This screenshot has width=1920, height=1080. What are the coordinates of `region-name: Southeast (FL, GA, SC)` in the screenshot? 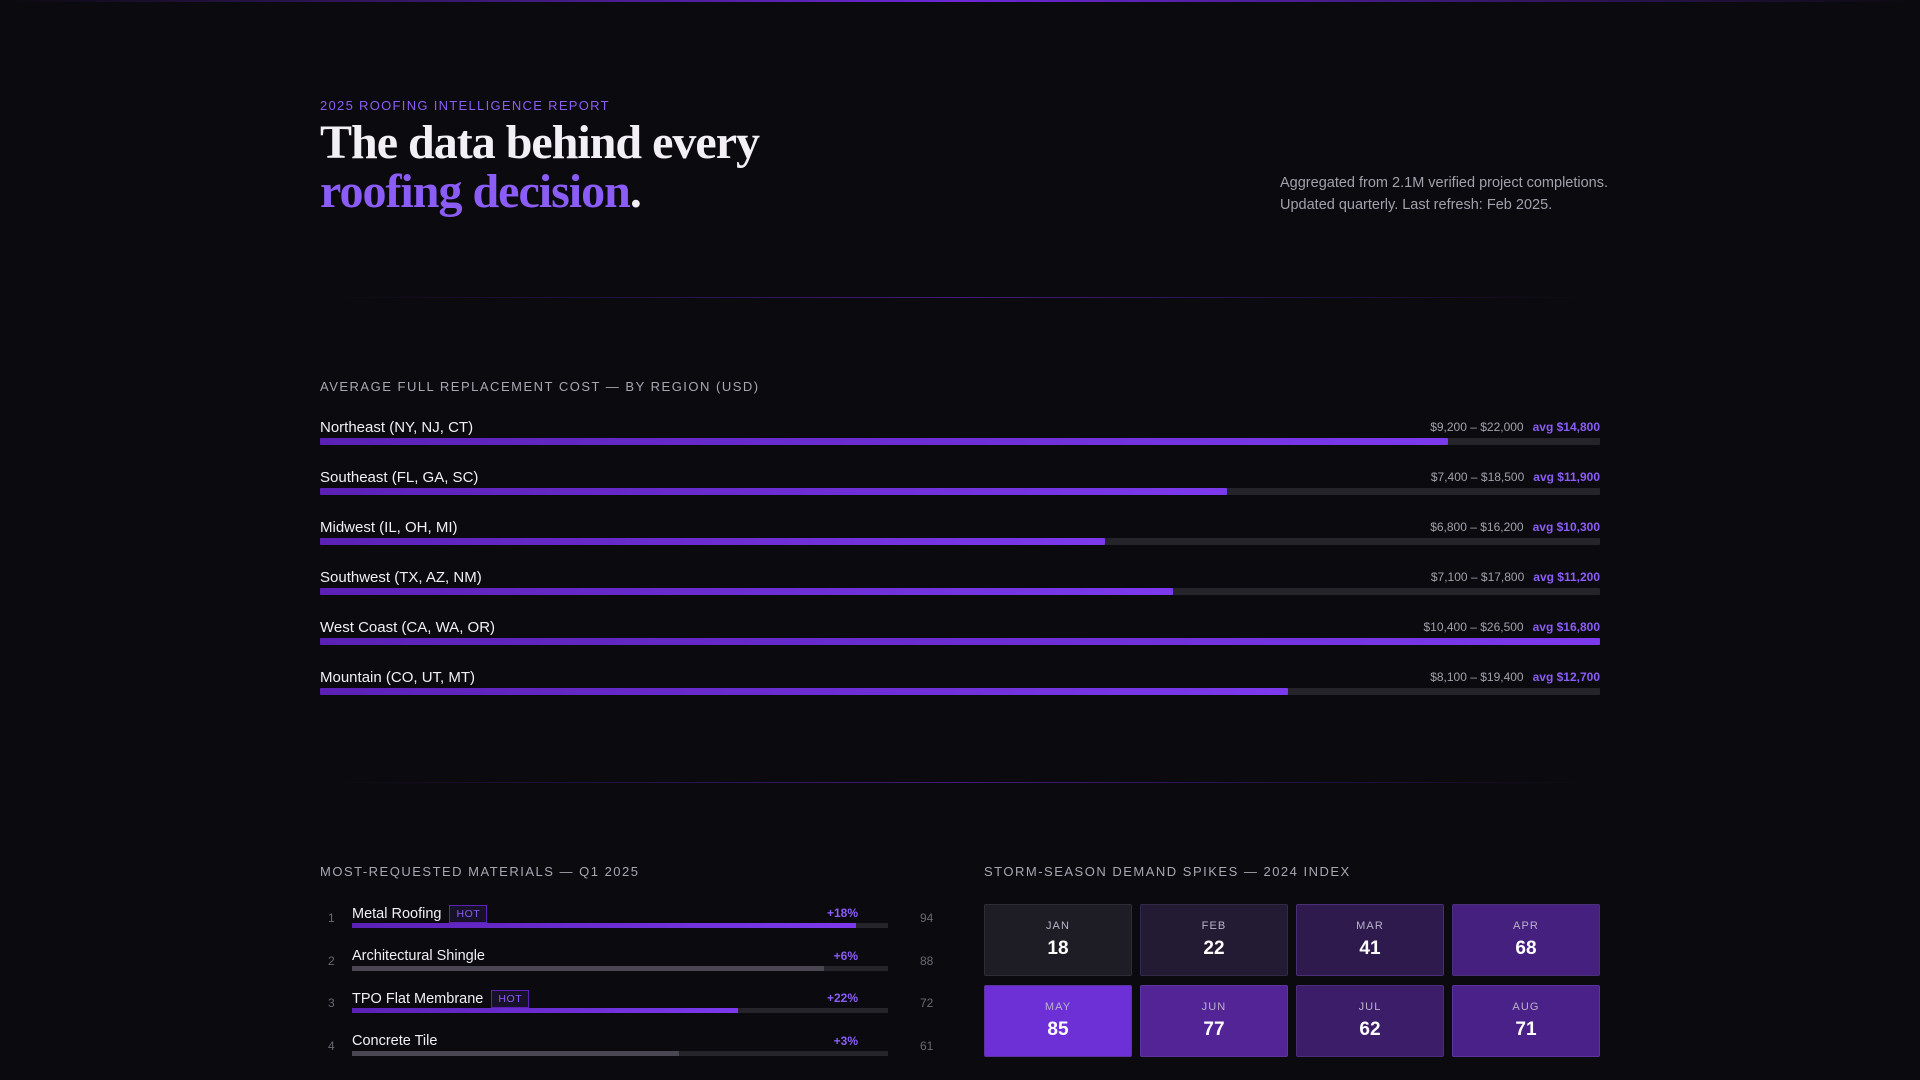 It's located at (399, 477).